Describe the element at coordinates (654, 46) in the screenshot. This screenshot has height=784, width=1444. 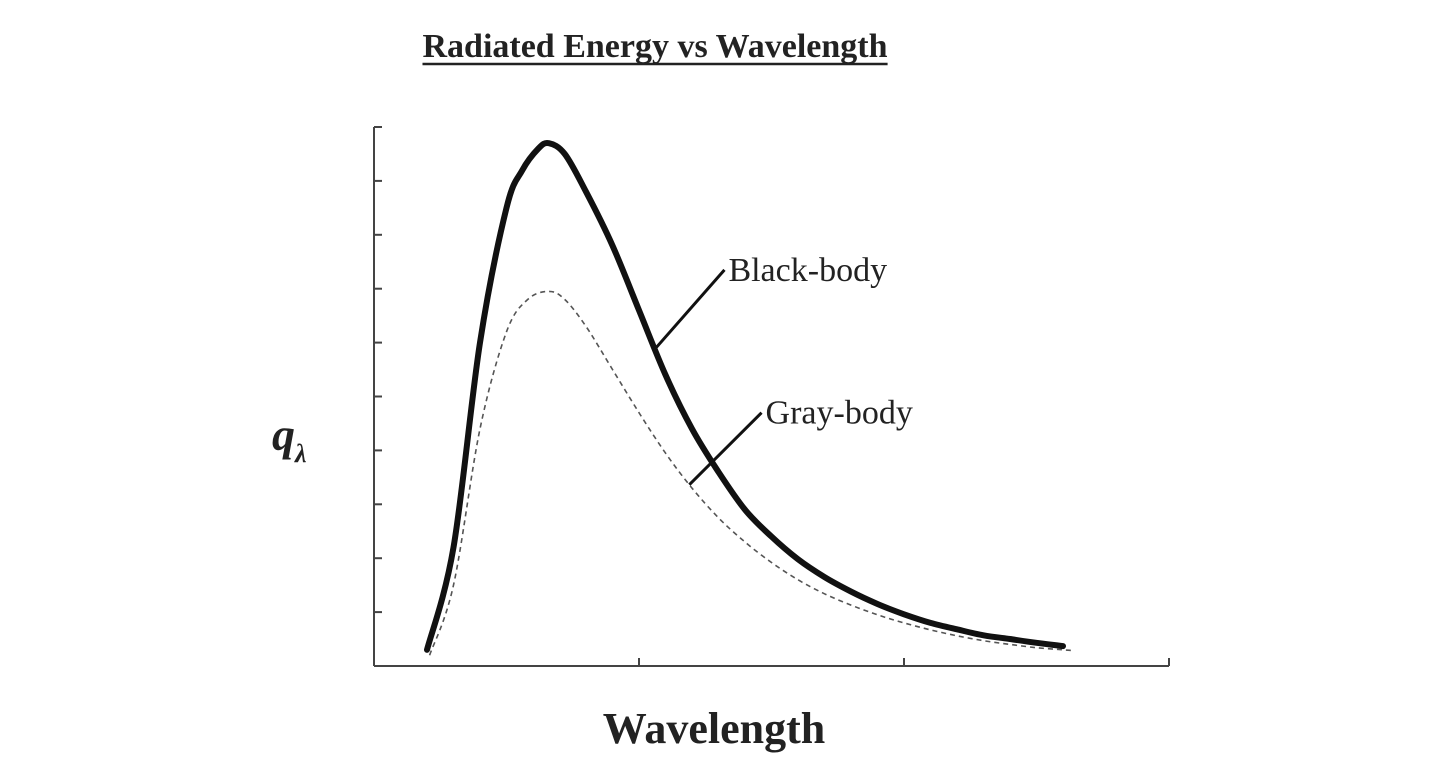
I see `chart-title: Radiated Energy vs Wavelength` at that location.